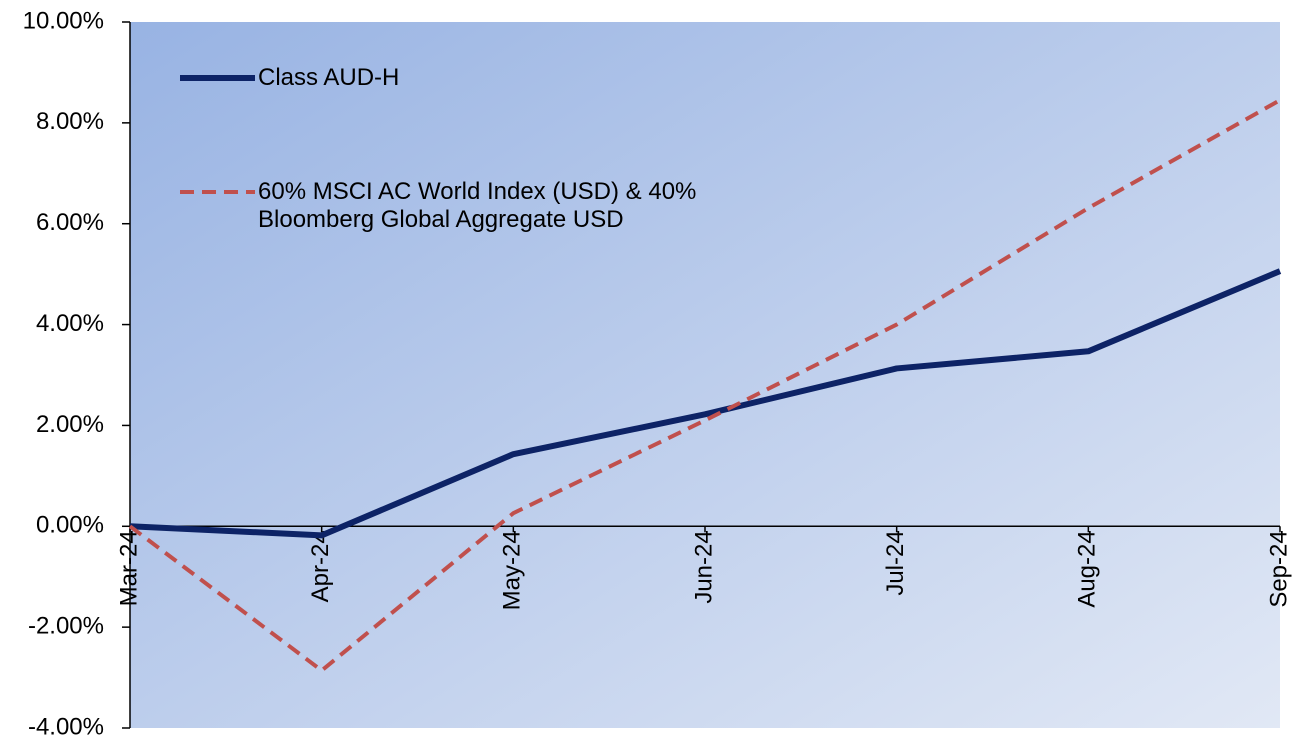 This screenshot has width=1309, height=740. I want to click on y-tick-label: 8.00%, so click(70, 121).